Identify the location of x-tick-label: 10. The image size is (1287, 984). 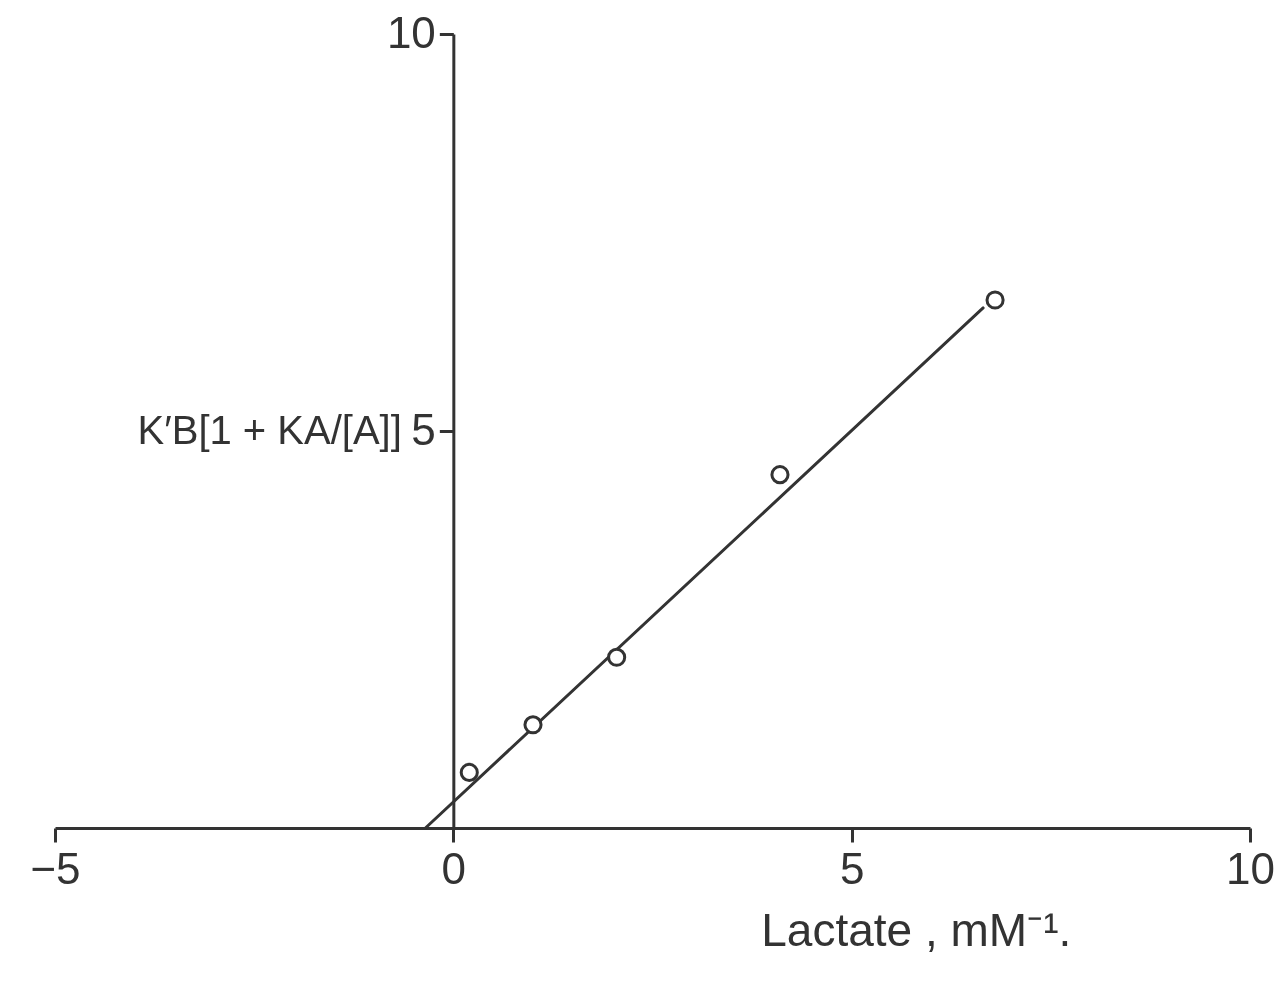
(1250, 868).